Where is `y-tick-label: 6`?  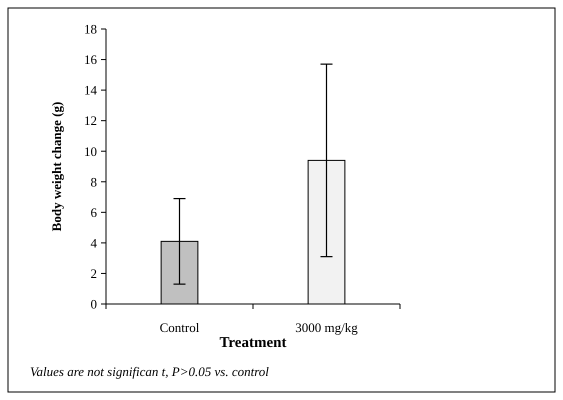
y-tick-label: 6 is located at coordinates (94, 212).